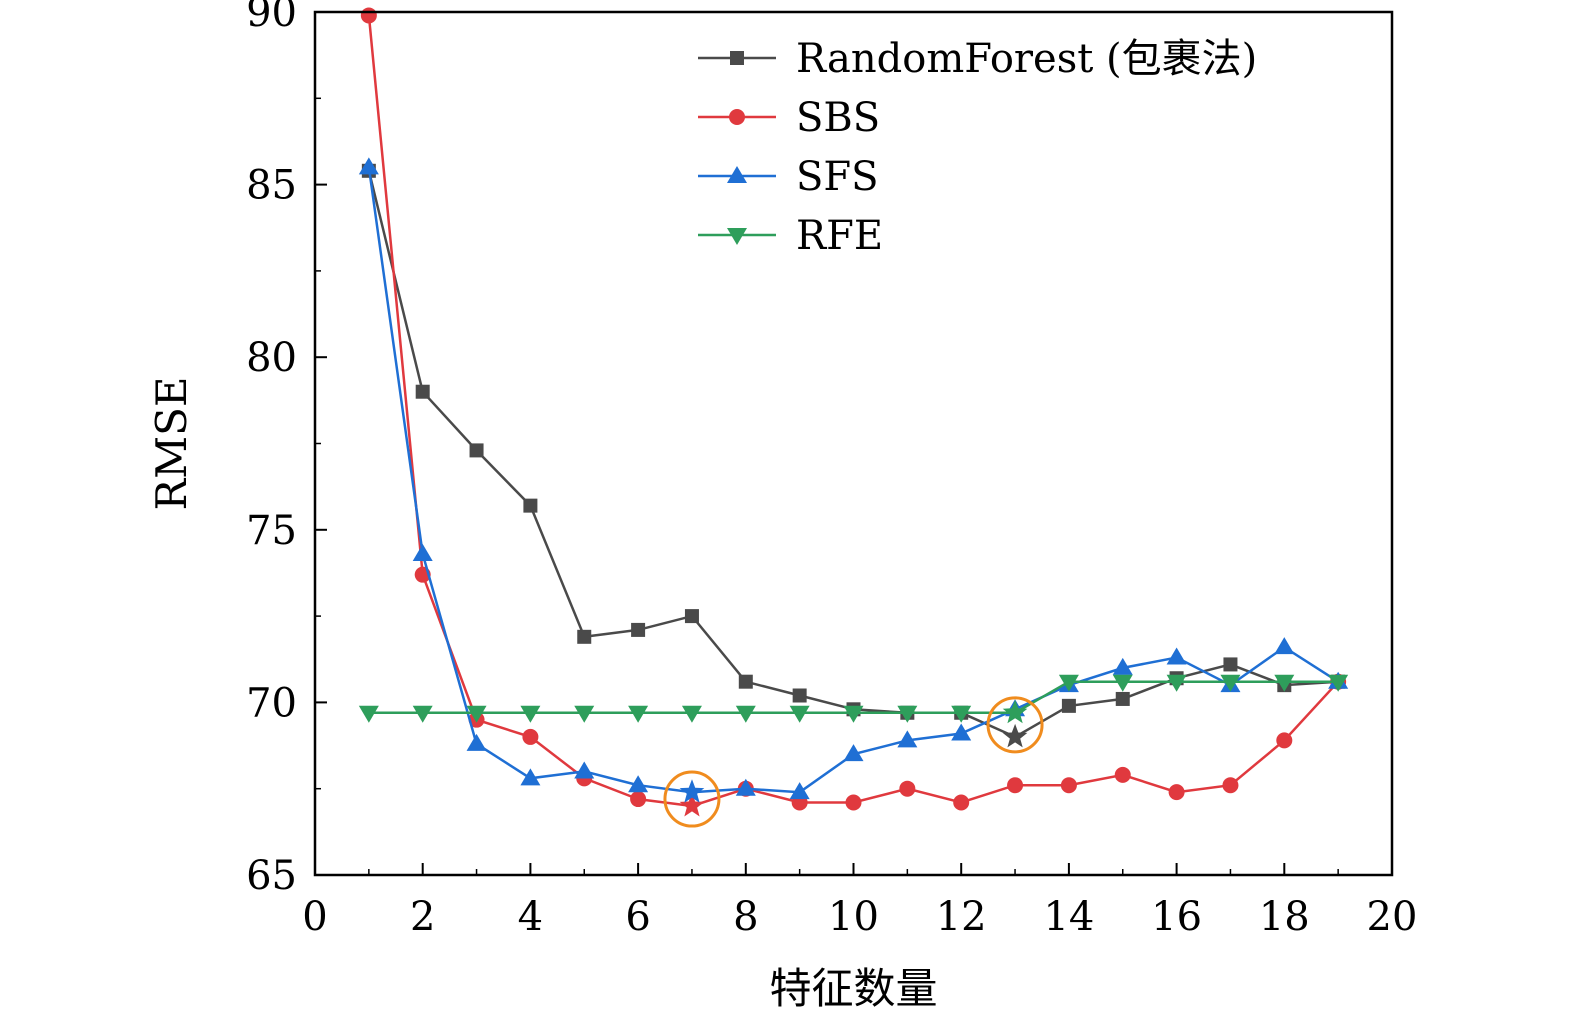 This screenshot has width=1575, height=1033. What do you see at coordinates (530, 917) in the screenshot?
I see `x-tick-label: 4` at bounding box center [530, 917].